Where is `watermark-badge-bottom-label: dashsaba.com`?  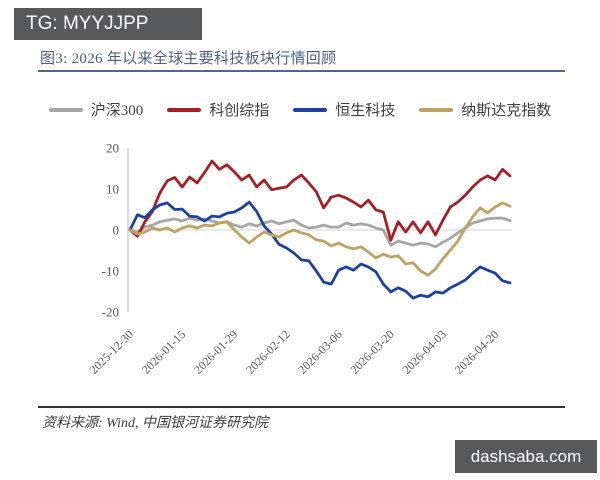
watermark-badge-bottom-label: dashsaba.com is located at coordinates (526, 456).